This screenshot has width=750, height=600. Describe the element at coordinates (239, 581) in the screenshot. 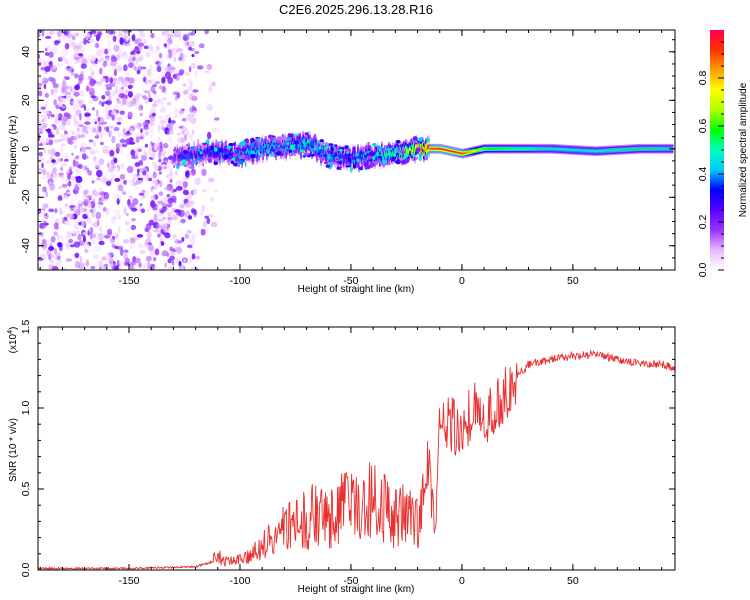

I see `x-tick-label: -100` at that location.